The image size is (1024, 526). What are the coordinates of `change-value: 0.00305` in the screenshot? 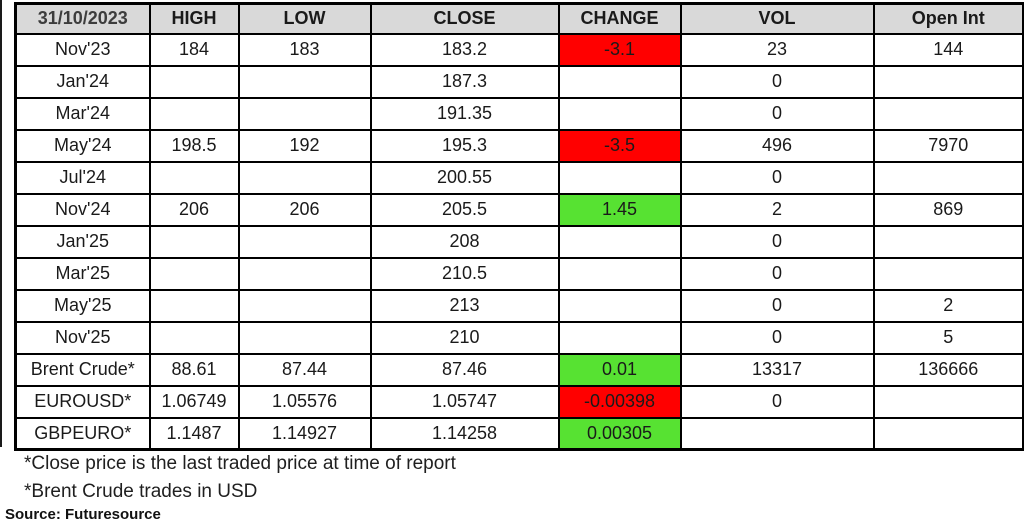 It's located at (619, 433).